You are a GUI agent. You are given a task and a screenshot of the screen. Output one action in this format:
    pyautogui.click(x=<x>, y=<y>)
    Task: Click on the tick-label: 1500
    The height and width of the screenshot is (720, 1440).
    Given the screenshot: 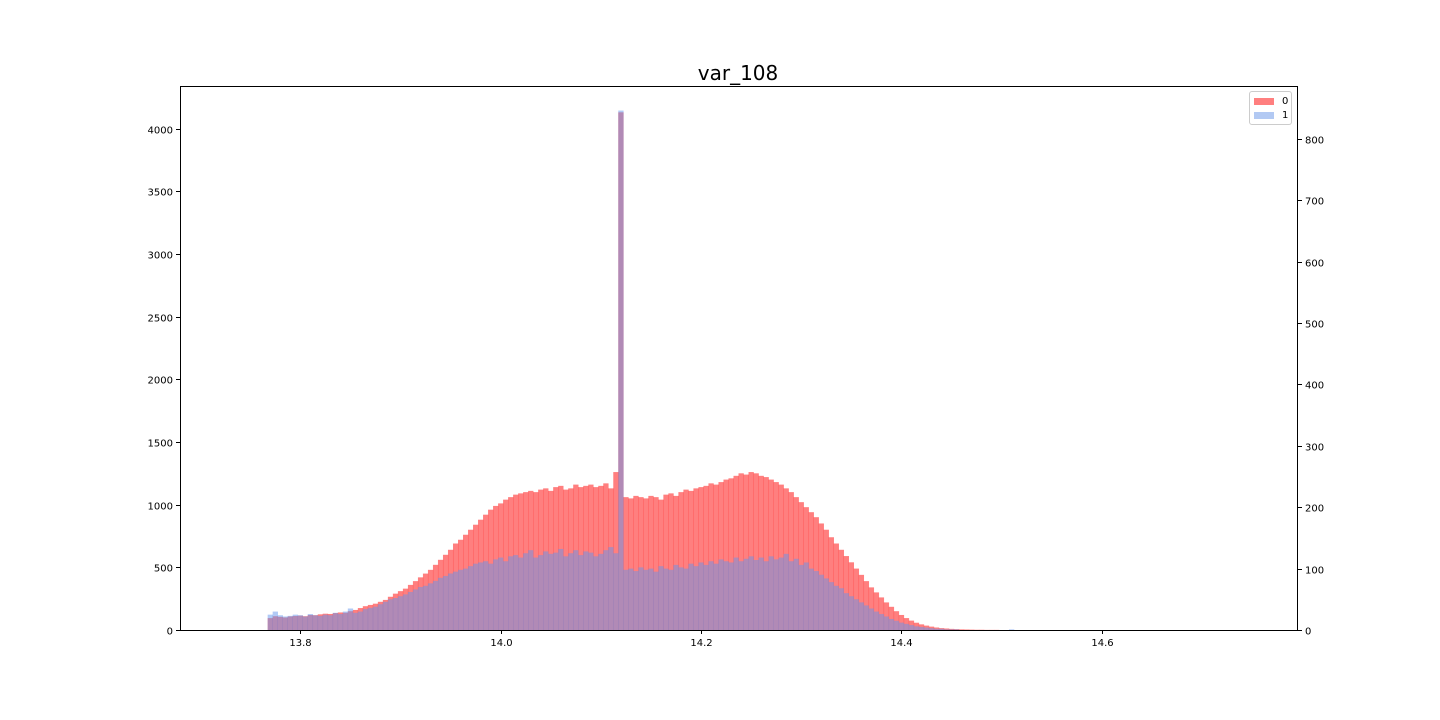 What is the action you would take?
    pyautogui.click(x=160, y=444)
    